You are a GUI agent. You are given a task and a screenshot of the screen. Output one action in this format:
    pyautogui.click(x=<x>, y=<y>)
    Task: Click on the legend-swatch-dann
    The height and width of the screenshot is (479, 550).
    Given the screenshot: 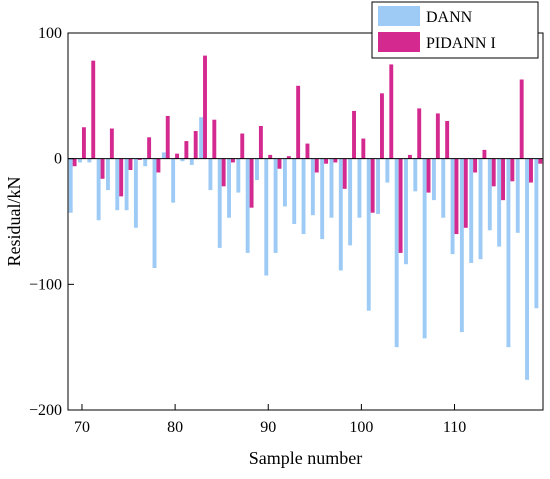 What is the action you would take?
    pyautogui.click(x=399, y=16)
    